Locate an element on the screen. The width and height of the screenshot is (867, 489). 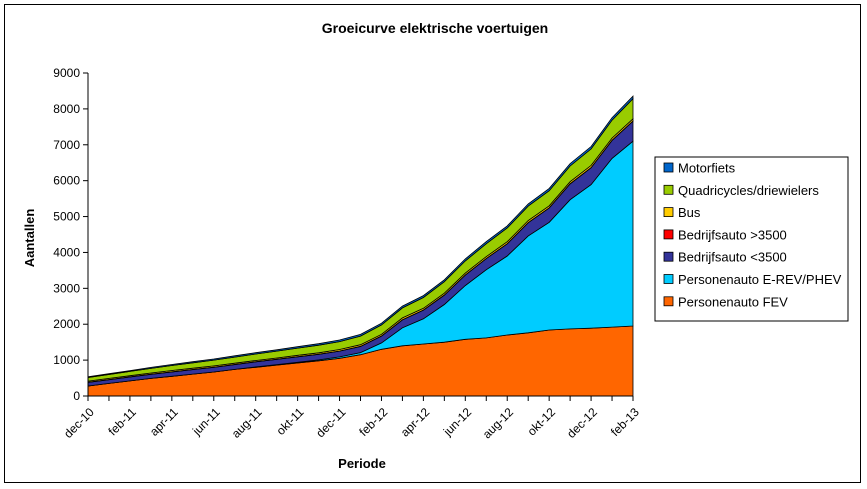
legend-label-quadricycles-driewielers: Quadricycles/driewielers is located at coordinates (748, 190).